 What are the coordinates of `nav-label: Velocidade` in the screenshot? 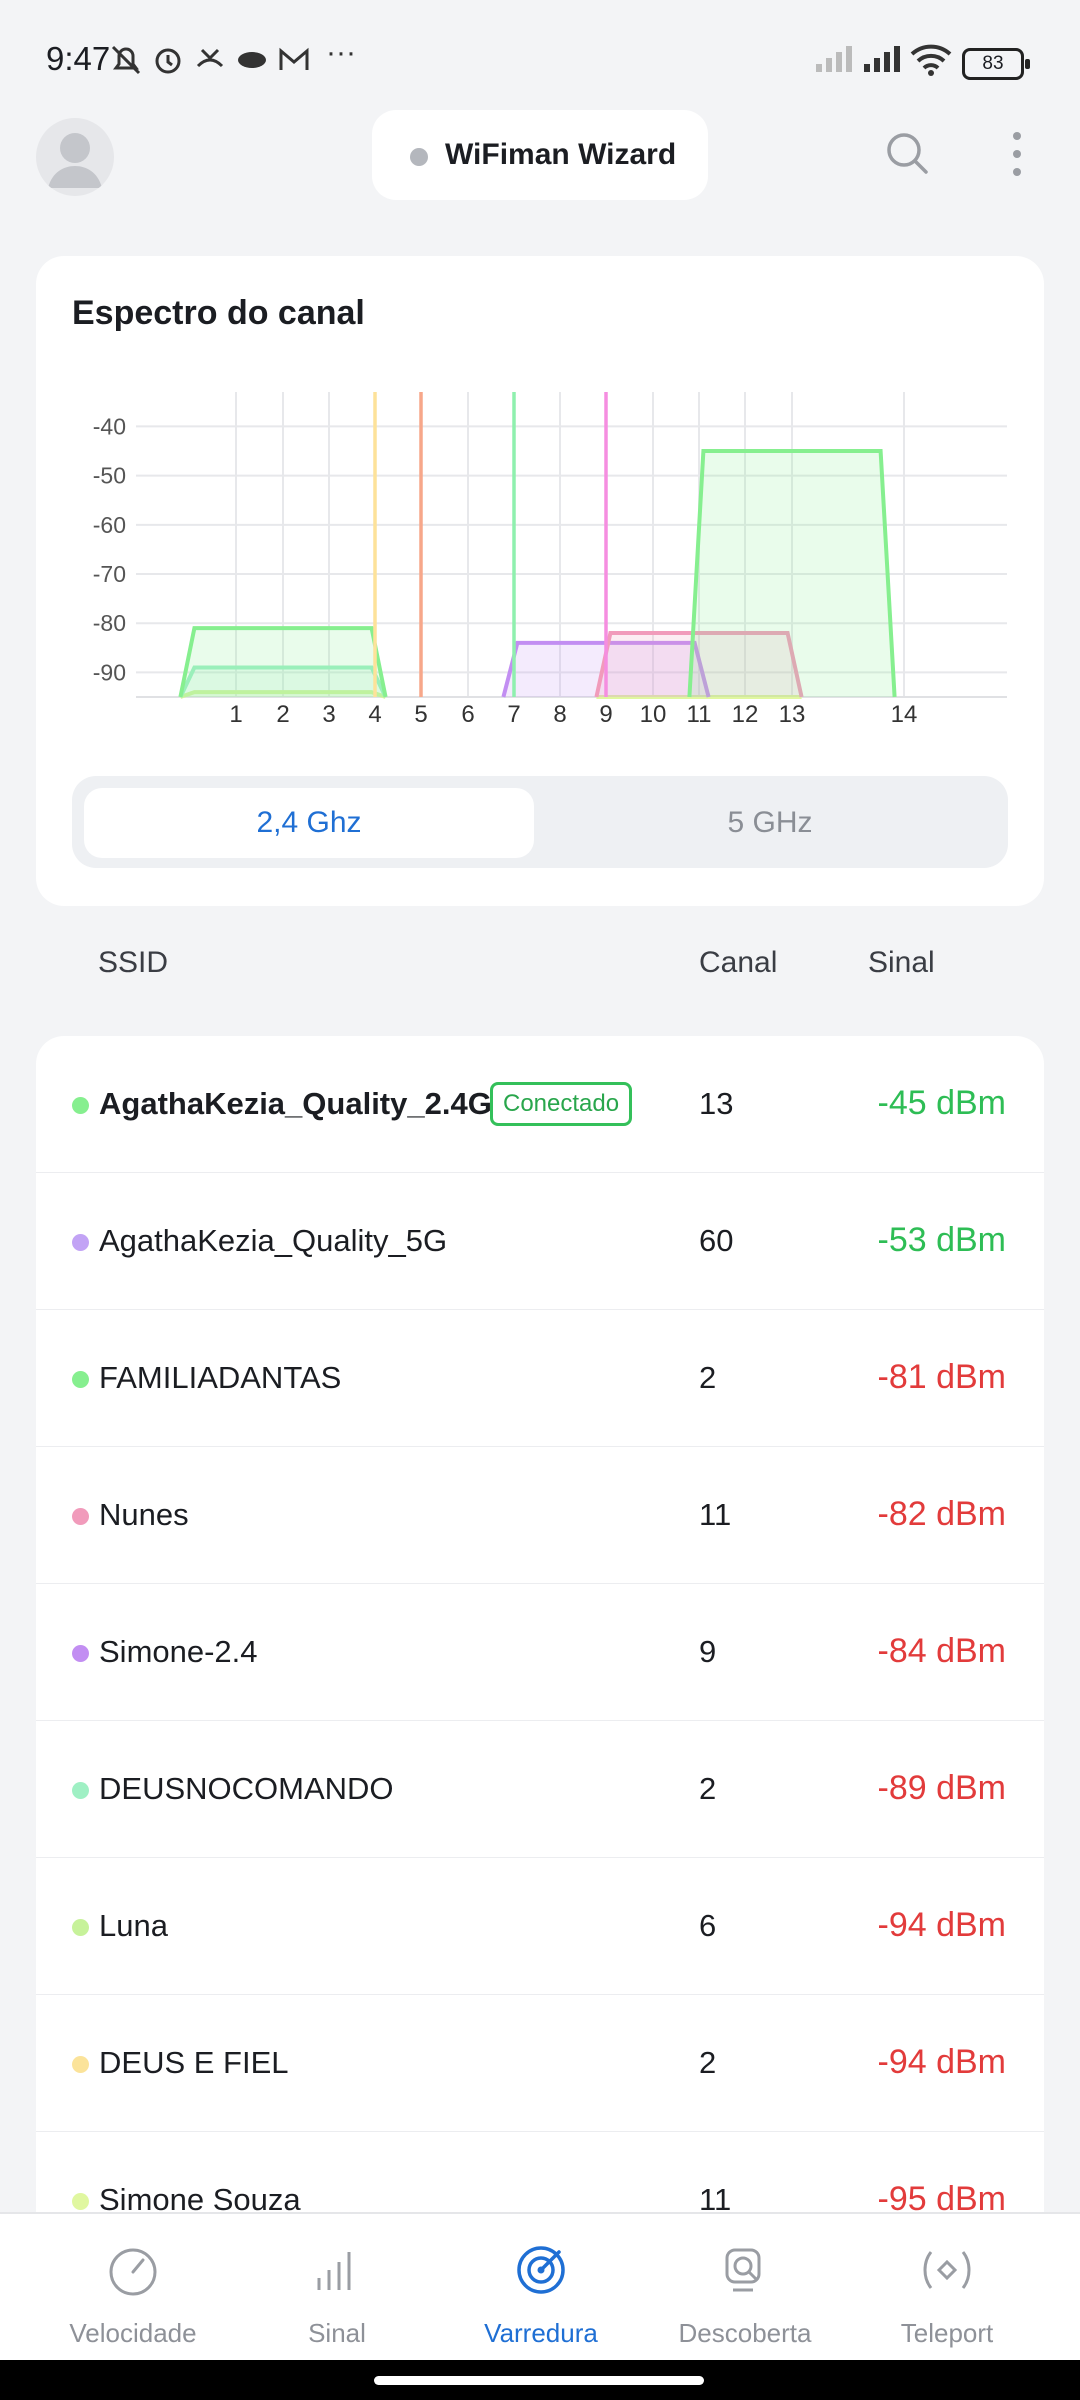 It's located at (133, 2333).